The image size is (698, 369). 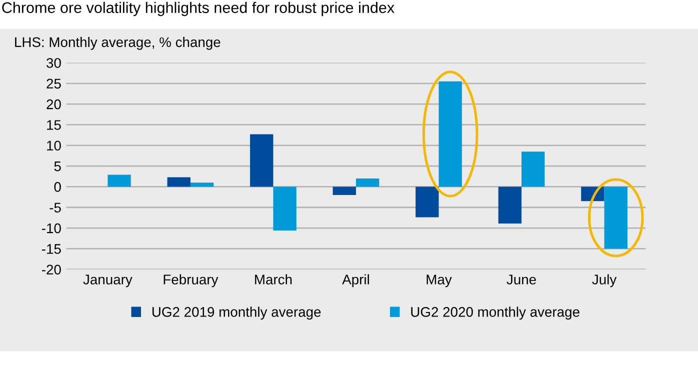 What do you see at coordinates (54, 125) in the screenshot?
I see `y-tick-label: 15` at bounding box center [54, 125].